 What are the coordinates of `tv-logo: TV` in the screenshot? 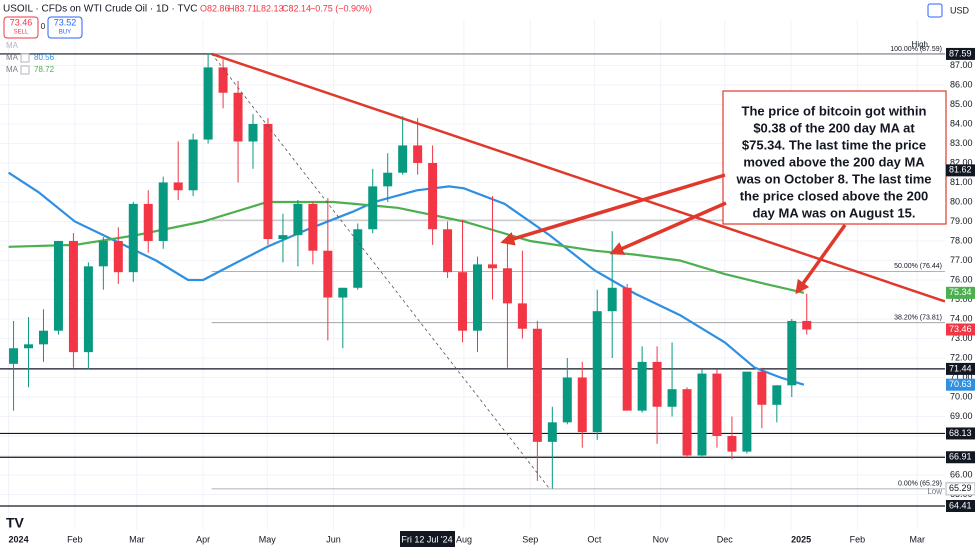 It's located at (15, 523).